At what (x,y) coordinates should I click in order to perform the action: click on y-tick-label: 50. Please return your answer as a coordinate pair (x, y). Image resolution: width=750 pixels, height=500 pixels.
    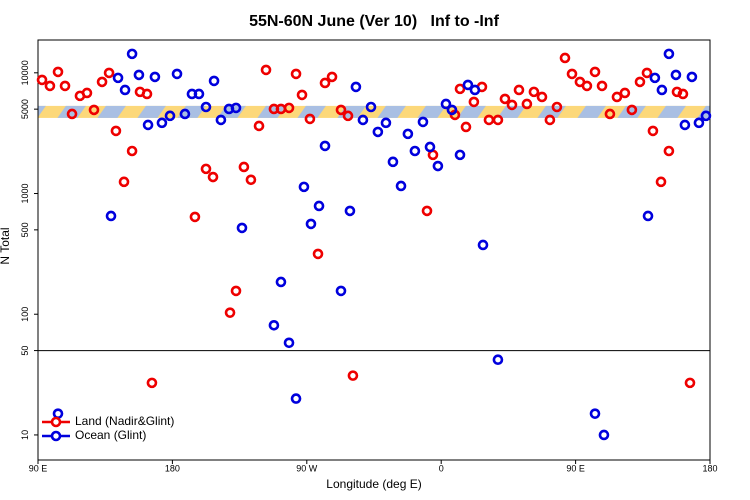
    Looking at the image, I should click on (25, 351).